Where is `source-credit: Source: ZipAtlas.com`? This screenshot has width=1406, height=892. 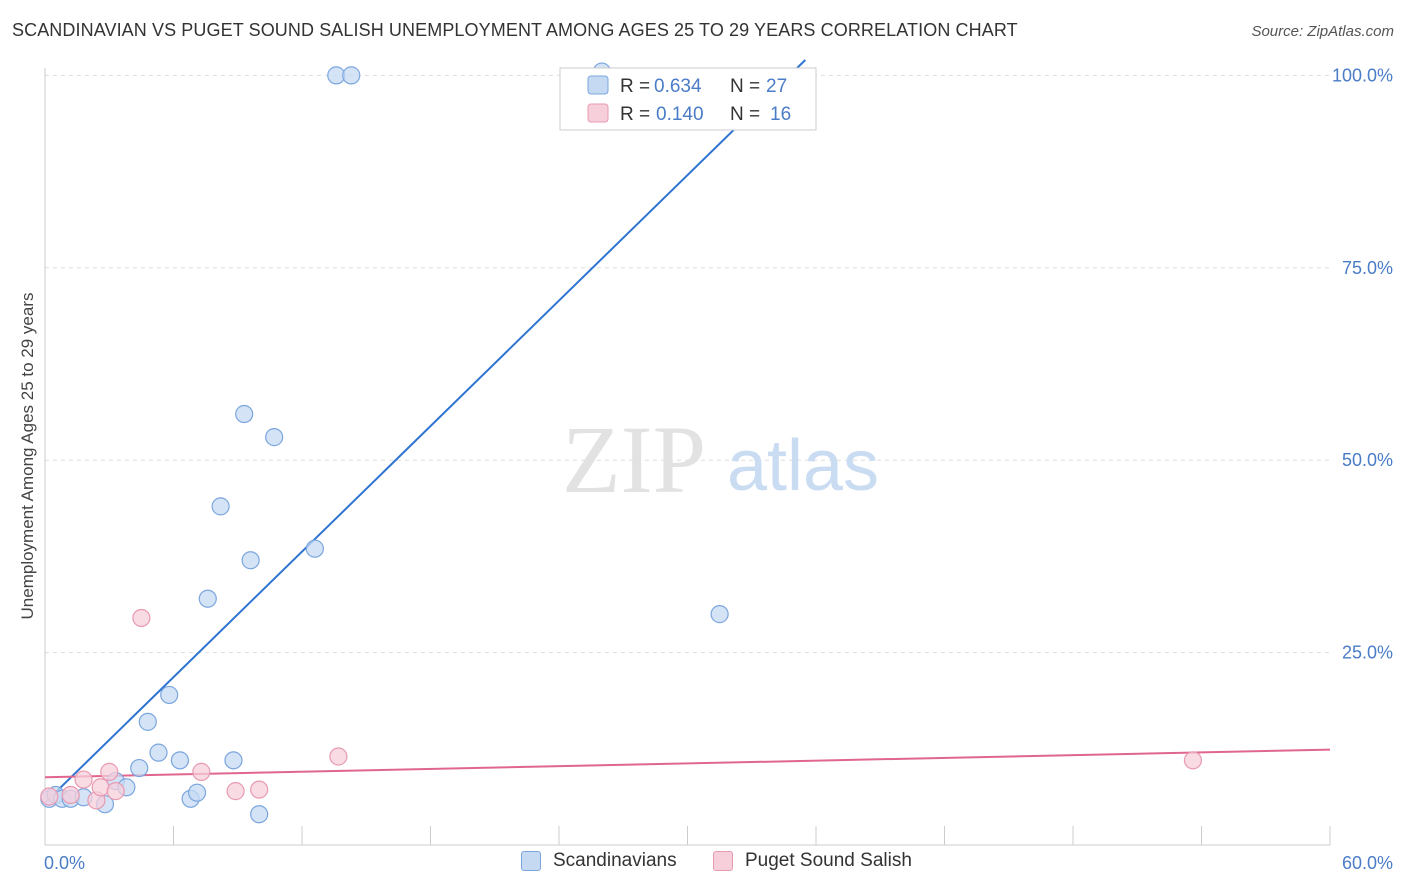
source-credit: Source: ZipAtlas.com is located at coordinates (1322, 31).